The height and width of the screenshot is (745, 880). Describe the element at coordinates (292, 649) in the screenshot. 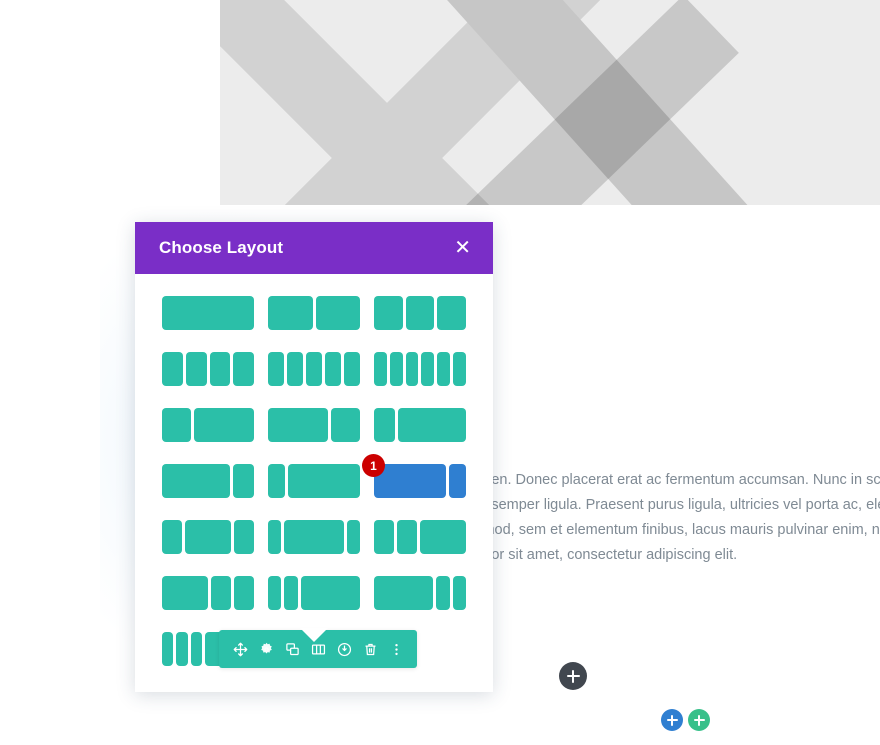

I see `duplicate-icon` at that location.